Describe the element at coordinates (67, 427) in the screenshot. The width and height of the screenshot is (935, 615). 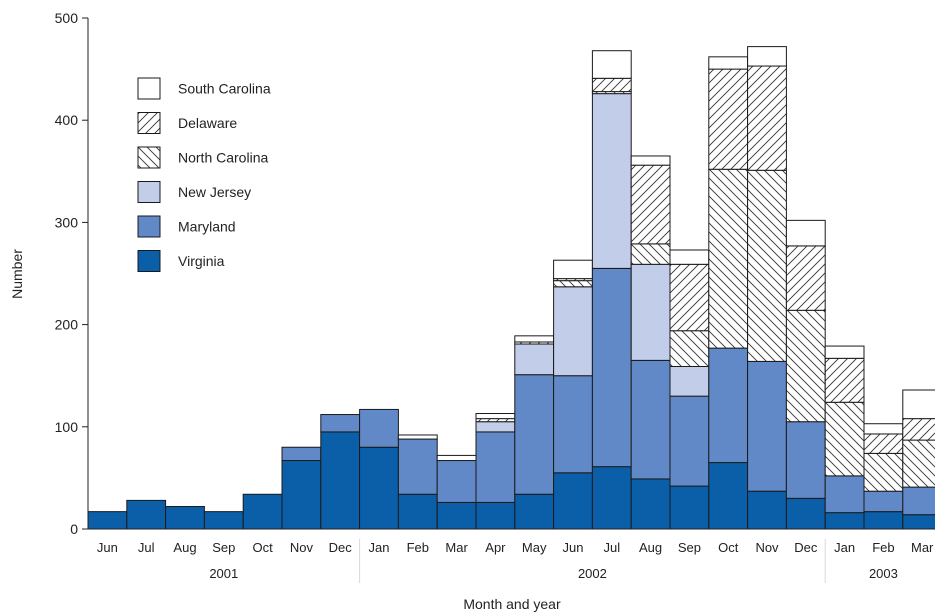
I see `y-tick-label: 100` at that location.